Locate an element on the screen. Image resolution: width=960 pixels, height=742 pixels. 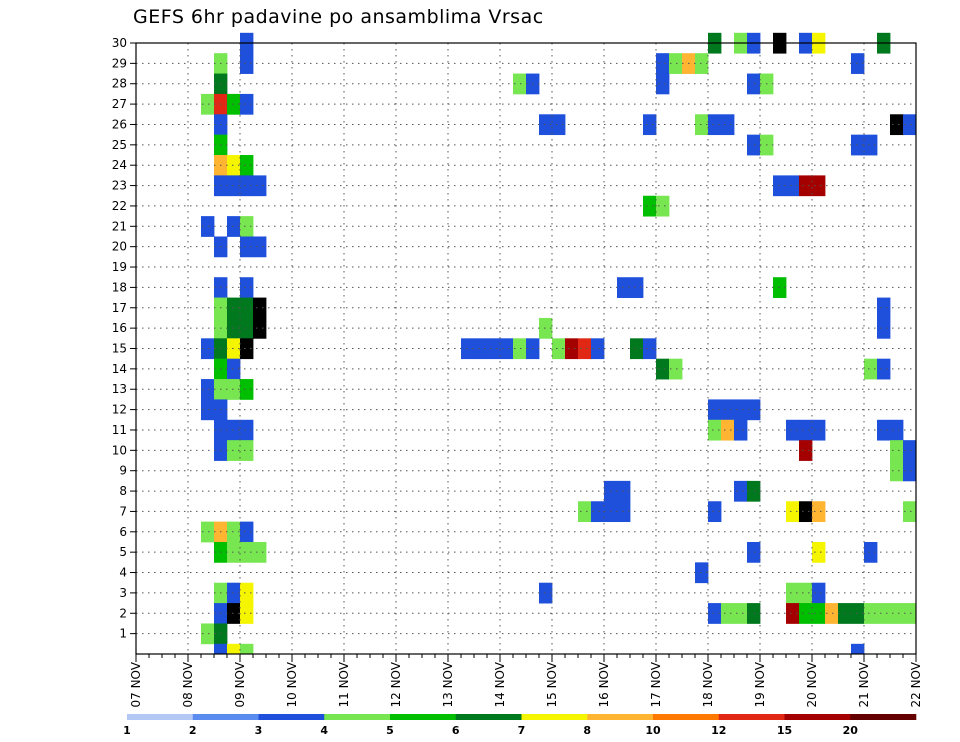
colorbar-label: 10 is located at coordinates (653, 730).